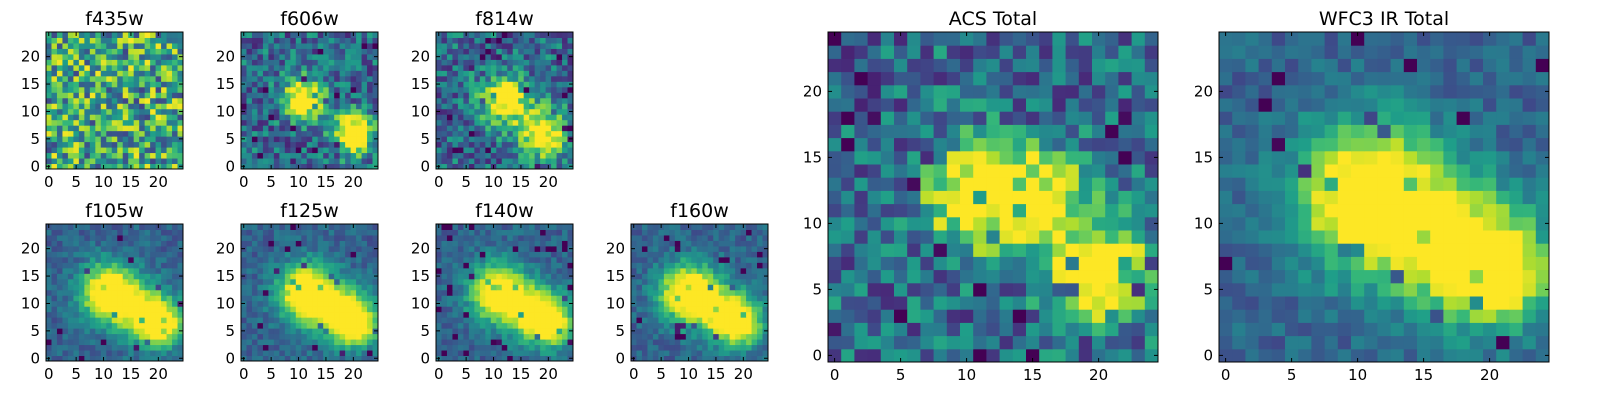 This screenshot has width=1600, height=400. Describe the element at coordinates (225, 57) in the screenshot. I see `y-tick-label: 20` at that location.